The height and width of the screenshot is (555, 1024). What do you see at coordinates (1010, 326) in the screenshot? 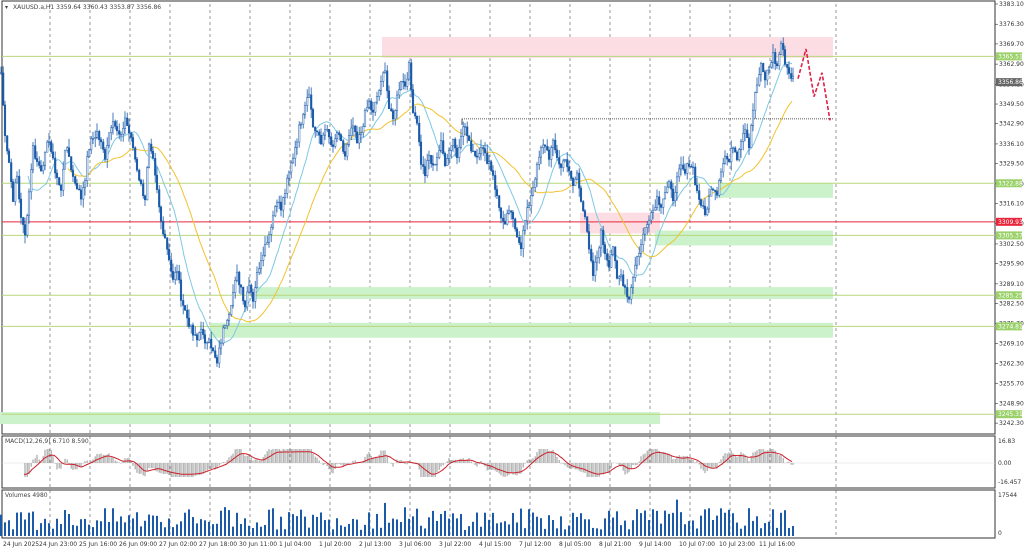
I see `level-label-text: 3274.81` at bounding box center [1010, 326].